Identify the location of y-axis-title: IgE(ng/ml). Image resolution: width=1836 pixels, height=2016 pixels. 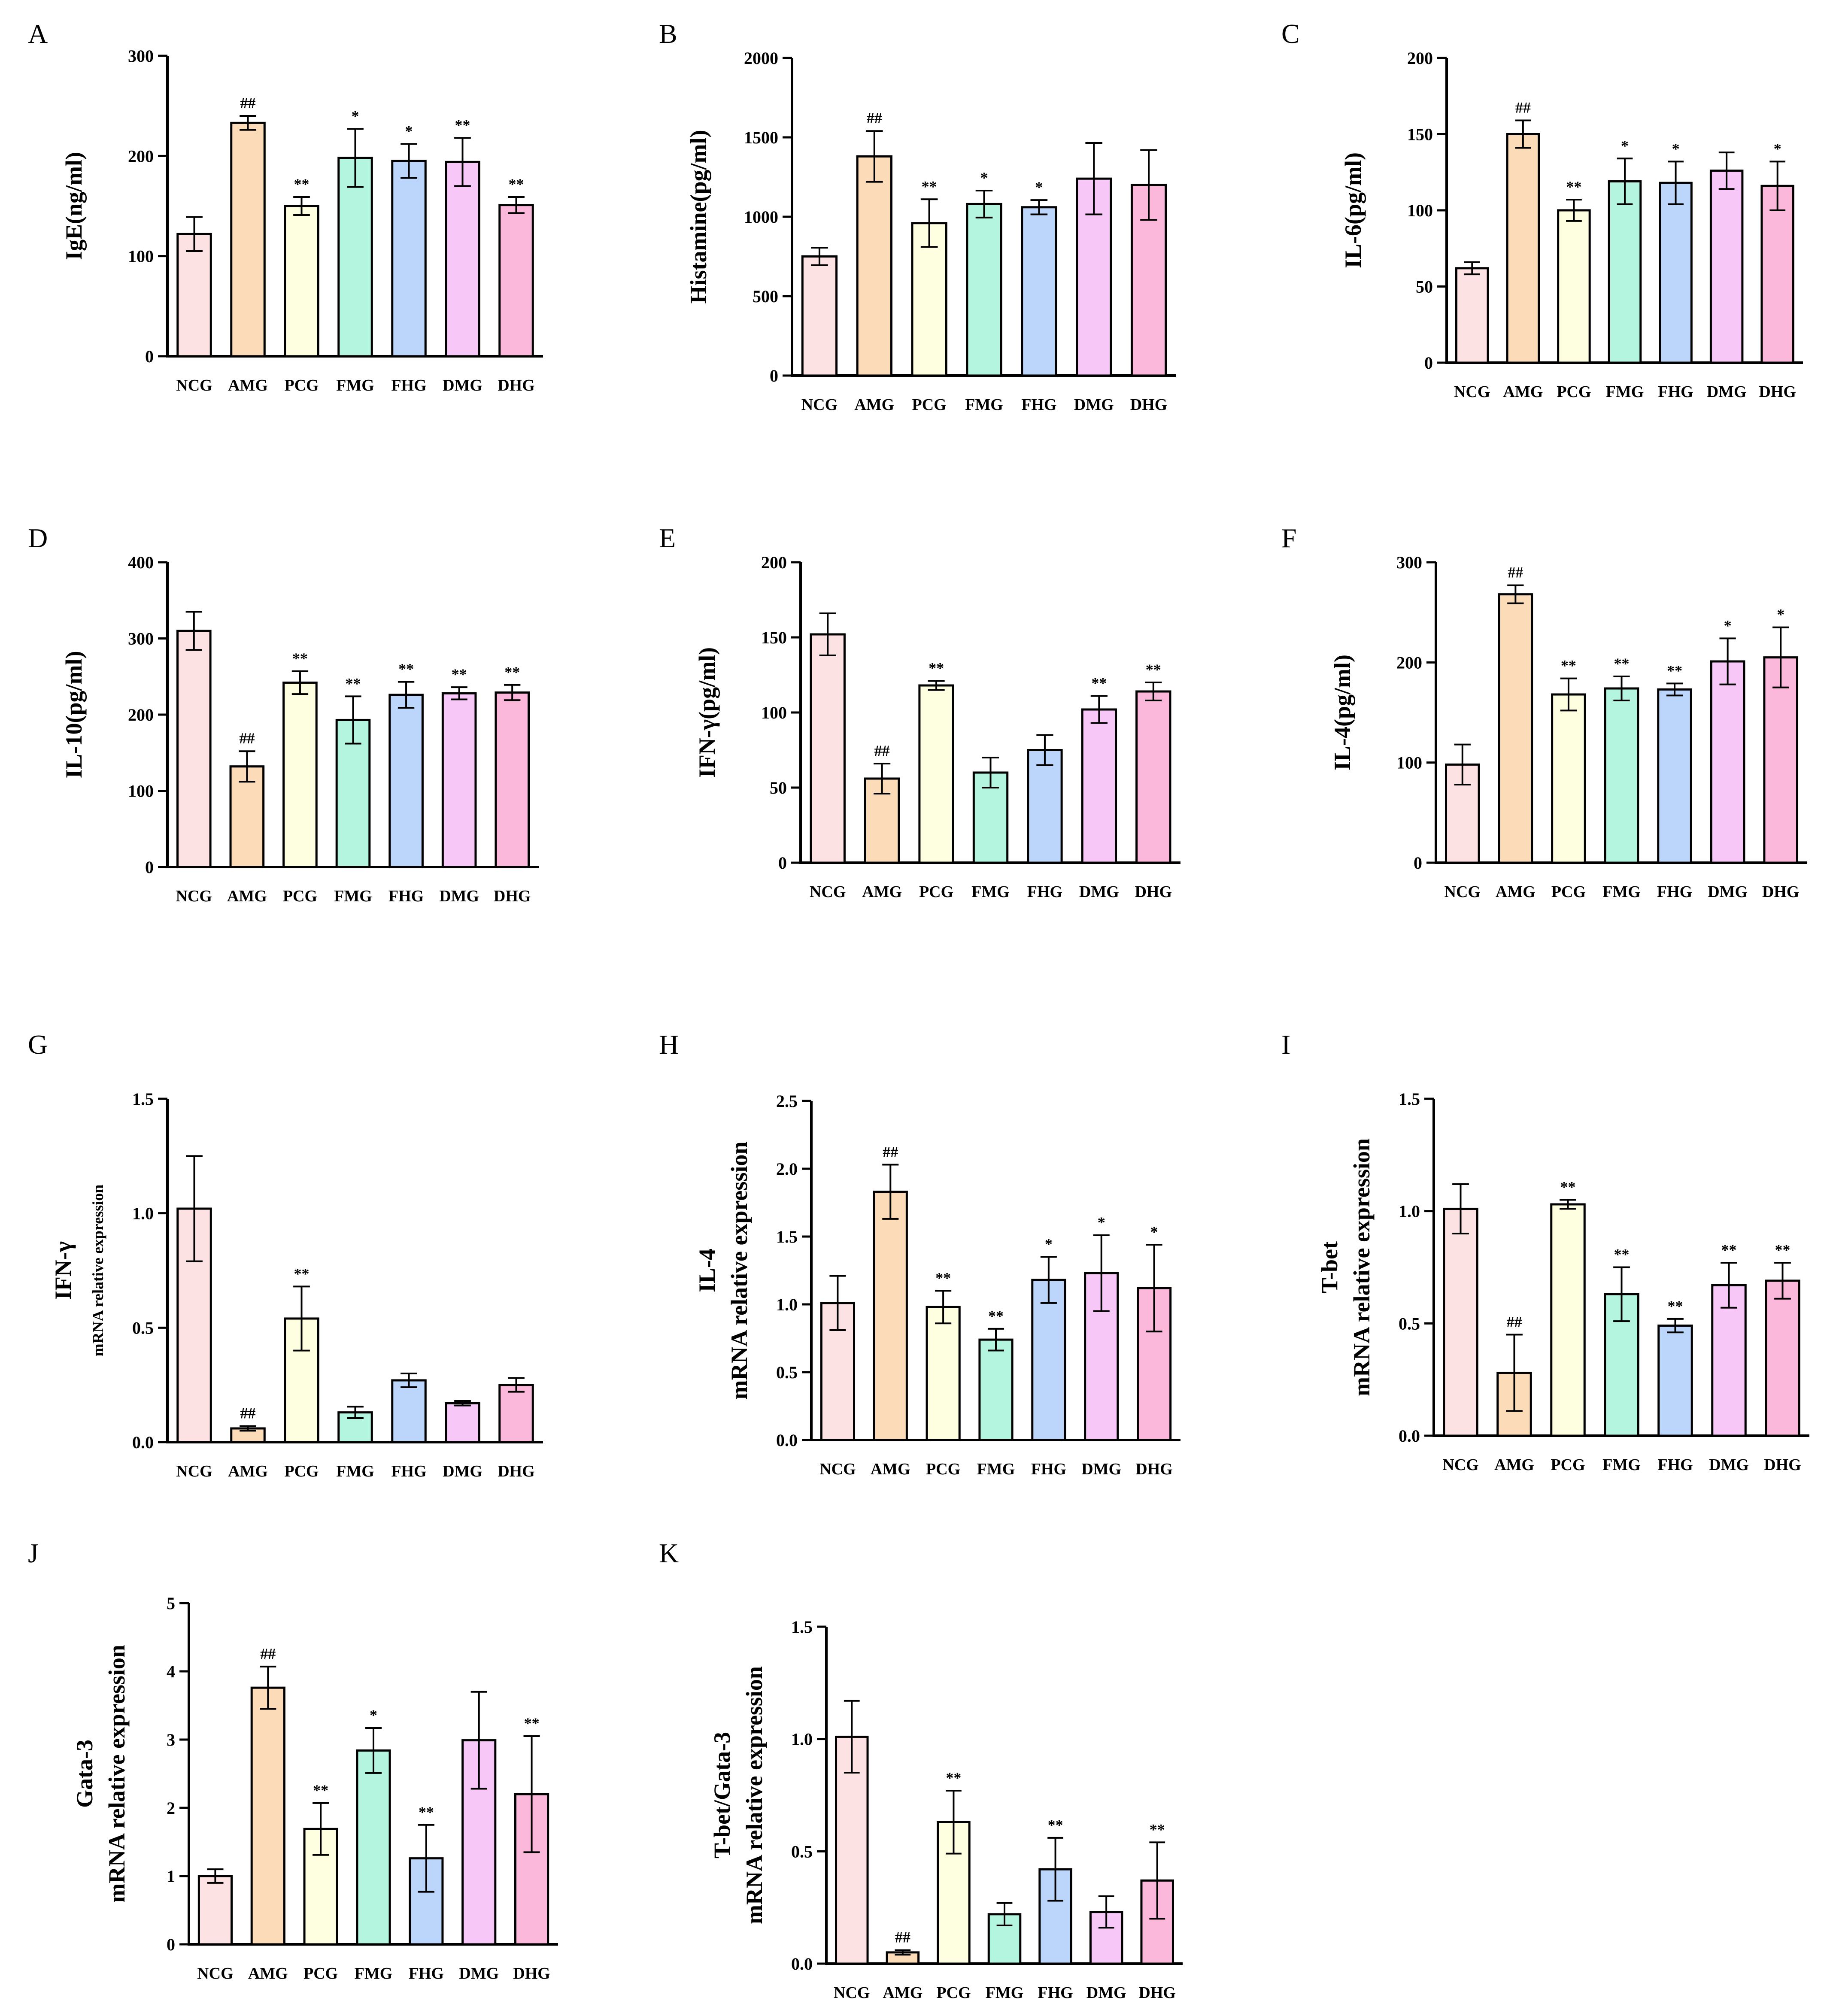
(74, 206).